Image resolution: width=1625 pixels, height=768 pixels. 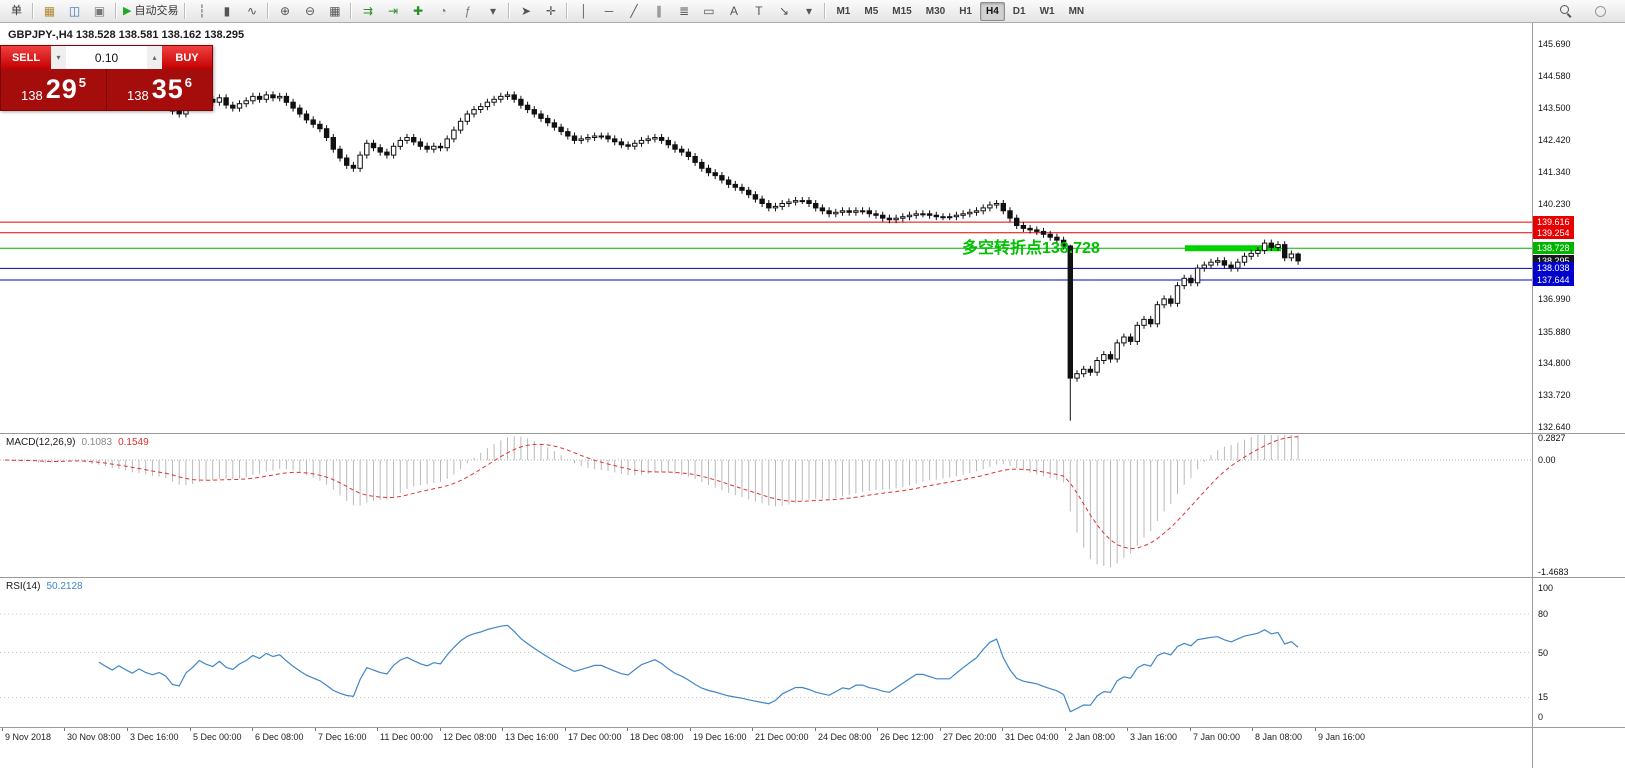 What do you see at coordinates (1553, 233) in the screenshot?
I see `price-badge-139.254: 139.254` at bounding box center [1553, 233].